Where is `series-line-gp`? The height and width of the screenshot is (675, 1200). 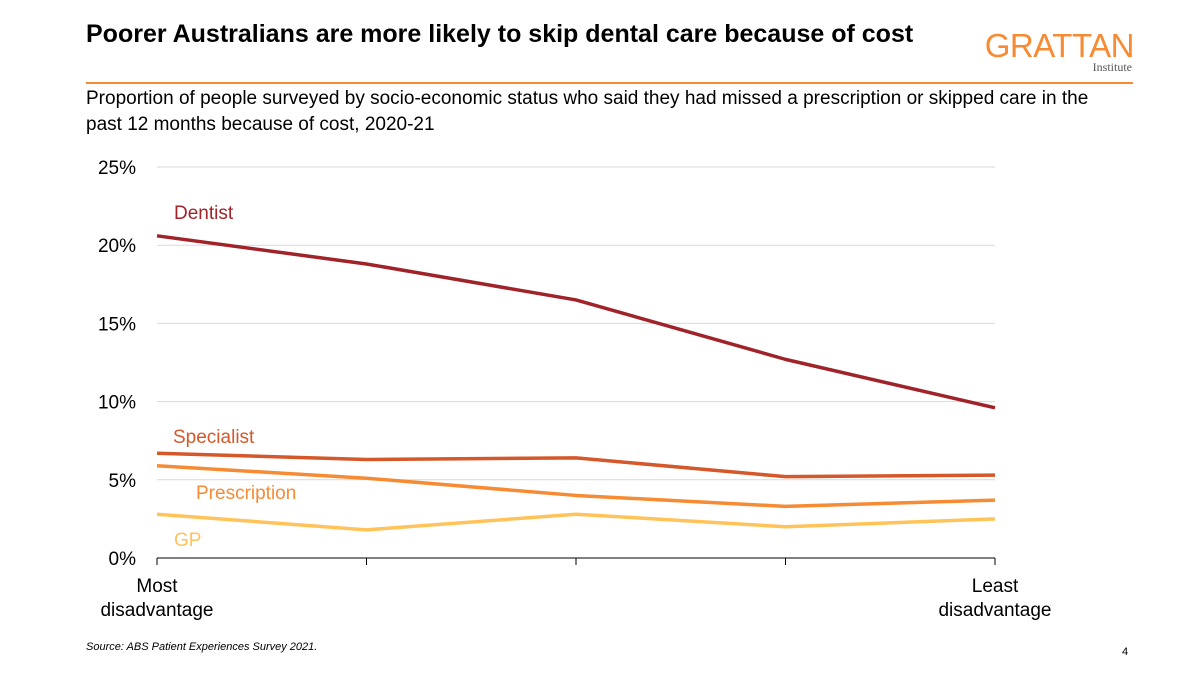
series-line-gp is located at coordinates (576, 522).